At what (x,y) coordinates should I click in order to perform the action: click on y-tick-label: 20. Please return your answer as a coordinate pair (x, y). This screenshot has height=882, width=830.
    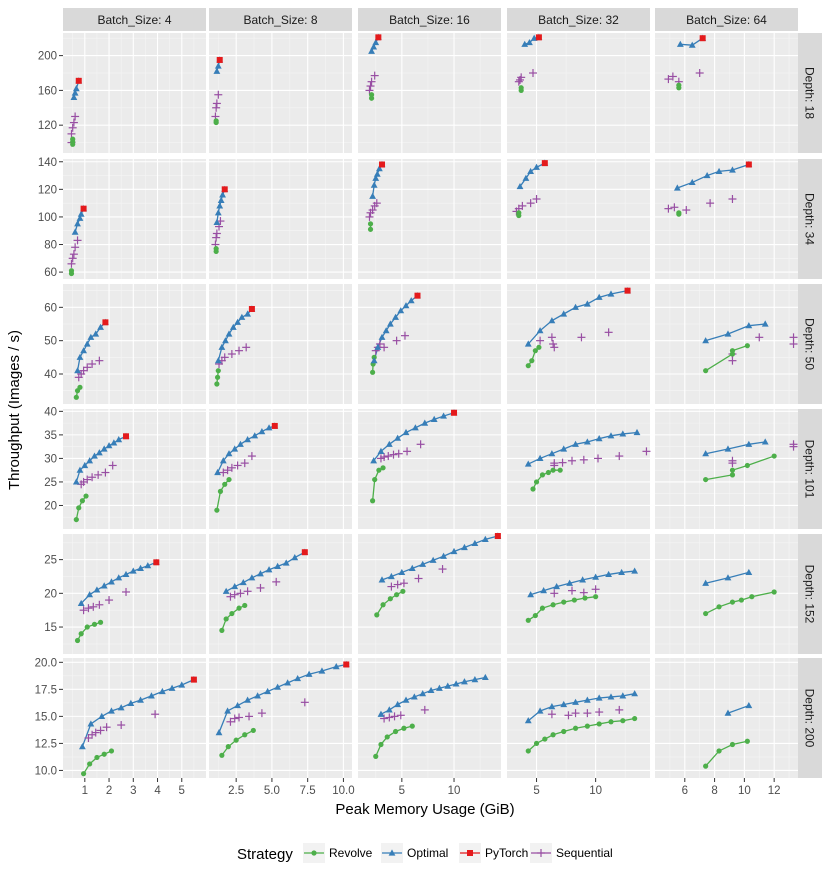
    Looking at the image, I should click on (50, 506).